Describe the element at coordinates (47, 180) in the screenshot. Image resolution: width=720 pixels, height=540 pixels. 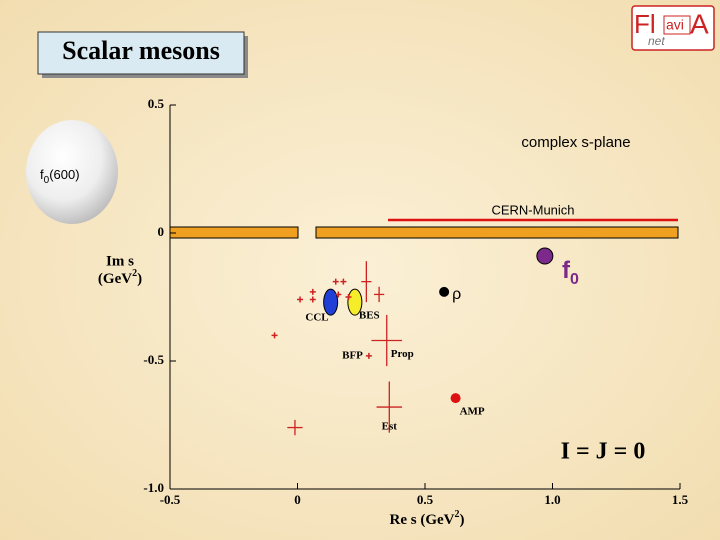
I see `egg-label-sub: 0` at that location.